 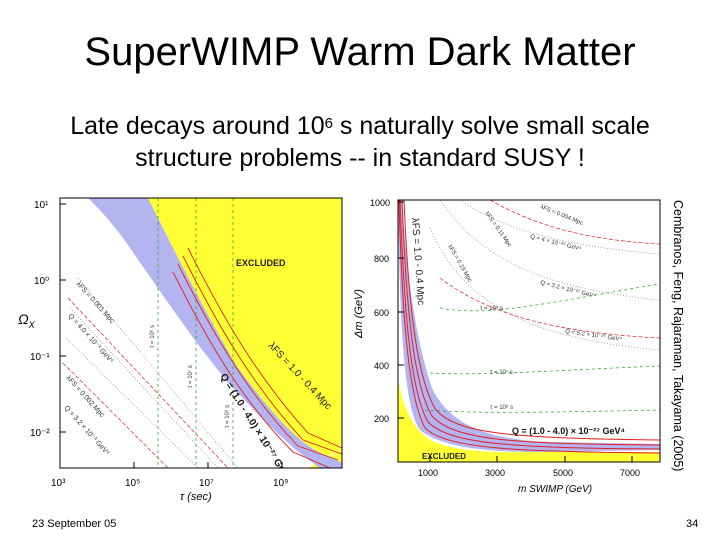 I want to click on left-x-tick-1: 10³, so click(x=58, y=483).